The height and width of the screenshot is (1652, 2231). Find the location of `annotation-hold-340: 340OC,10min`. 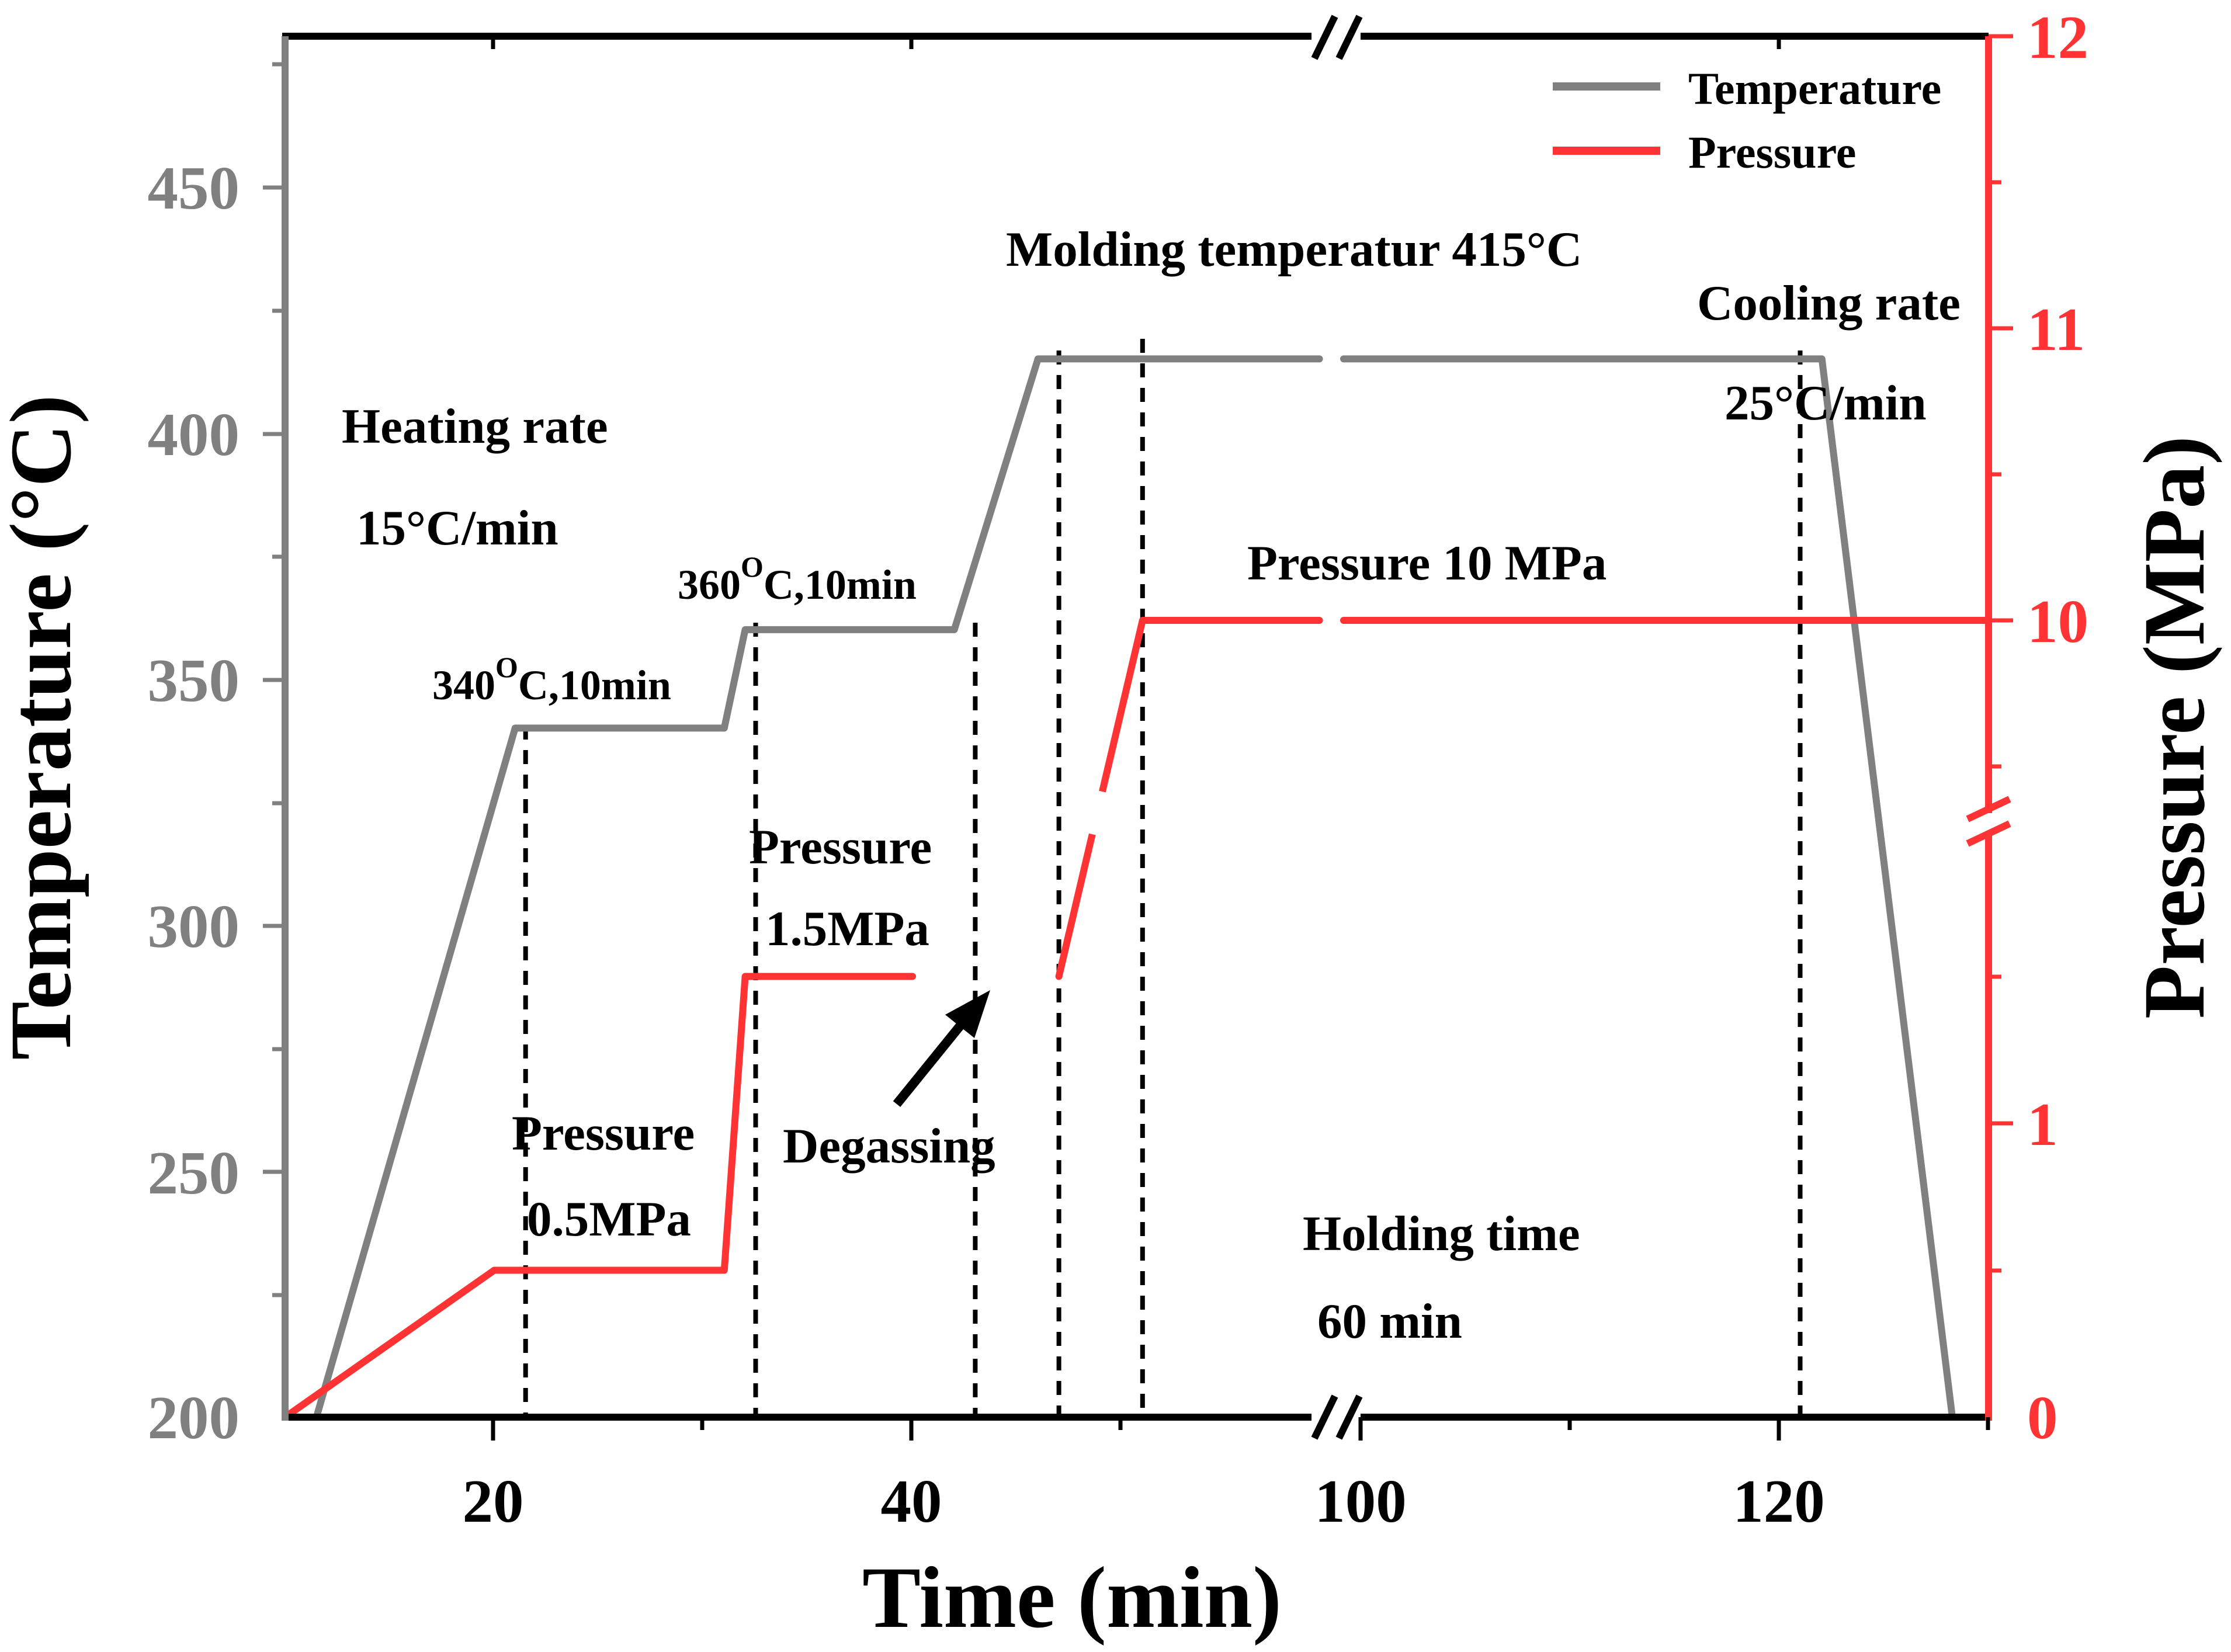

annotation-hold-340: 340OC,10min is located at coordinates (551, 680).